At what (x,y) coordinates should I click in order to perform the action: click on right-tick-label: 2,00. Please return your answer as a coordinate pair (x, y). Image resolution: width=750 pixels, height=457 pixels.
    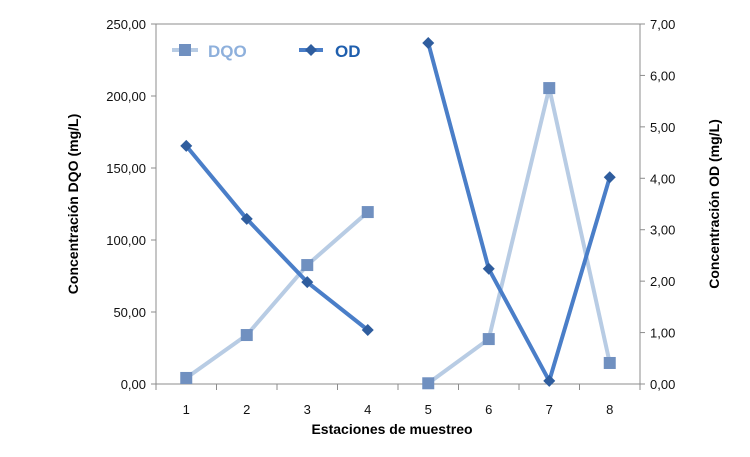
    Looking at the image, I should click on (662, 281).